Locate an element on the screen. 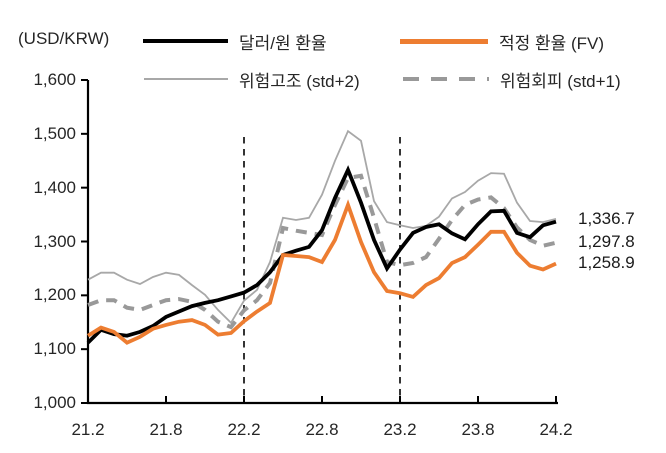 Image resolution: width=666 pixels, height=453 pixels. end-value-usd-krw: 1,336.7 is located at coordinates (606, 218).